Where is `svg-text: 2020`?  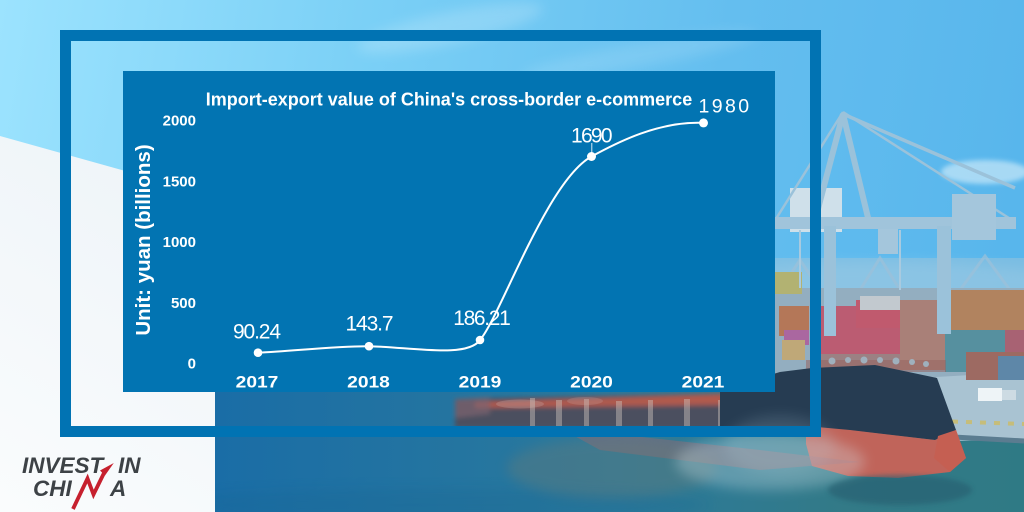
svg-text: 2020 is located at coordinates (591, 382).